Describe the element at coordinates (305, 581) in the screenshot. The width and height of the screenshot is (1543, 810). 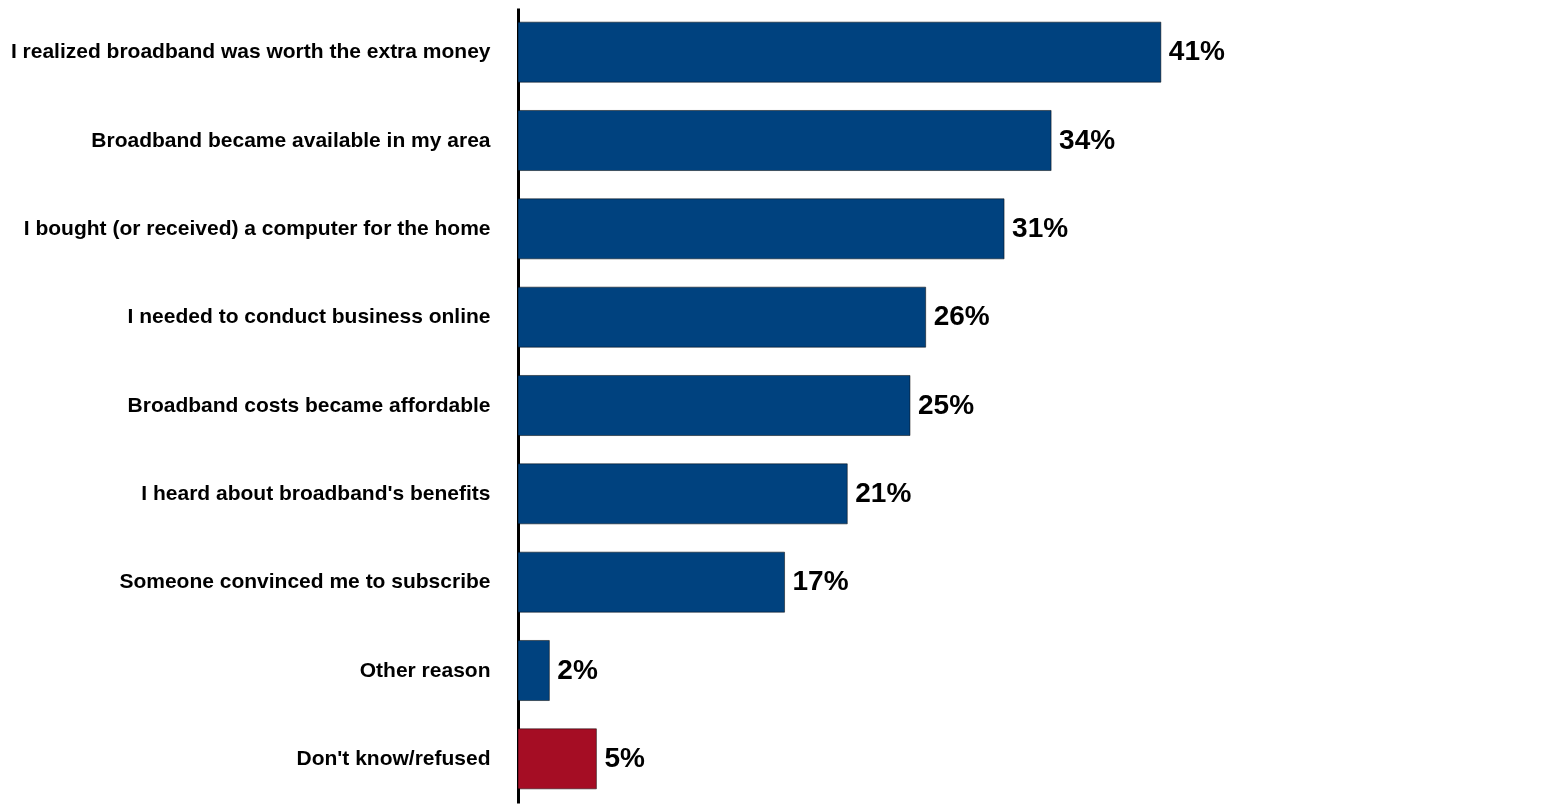
I see `y-tick-label: Someone convinced me to subscribe` at that location.